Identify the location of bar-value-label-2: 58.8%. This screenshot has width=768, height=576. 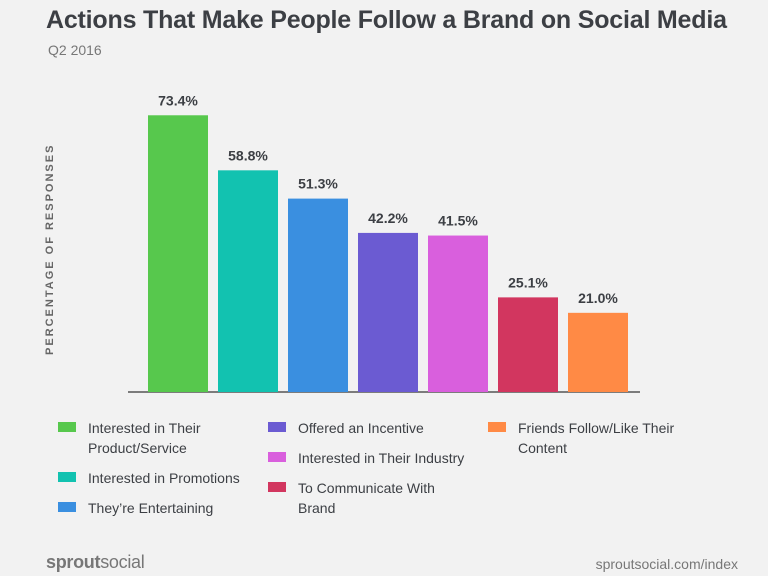
(248, 155).